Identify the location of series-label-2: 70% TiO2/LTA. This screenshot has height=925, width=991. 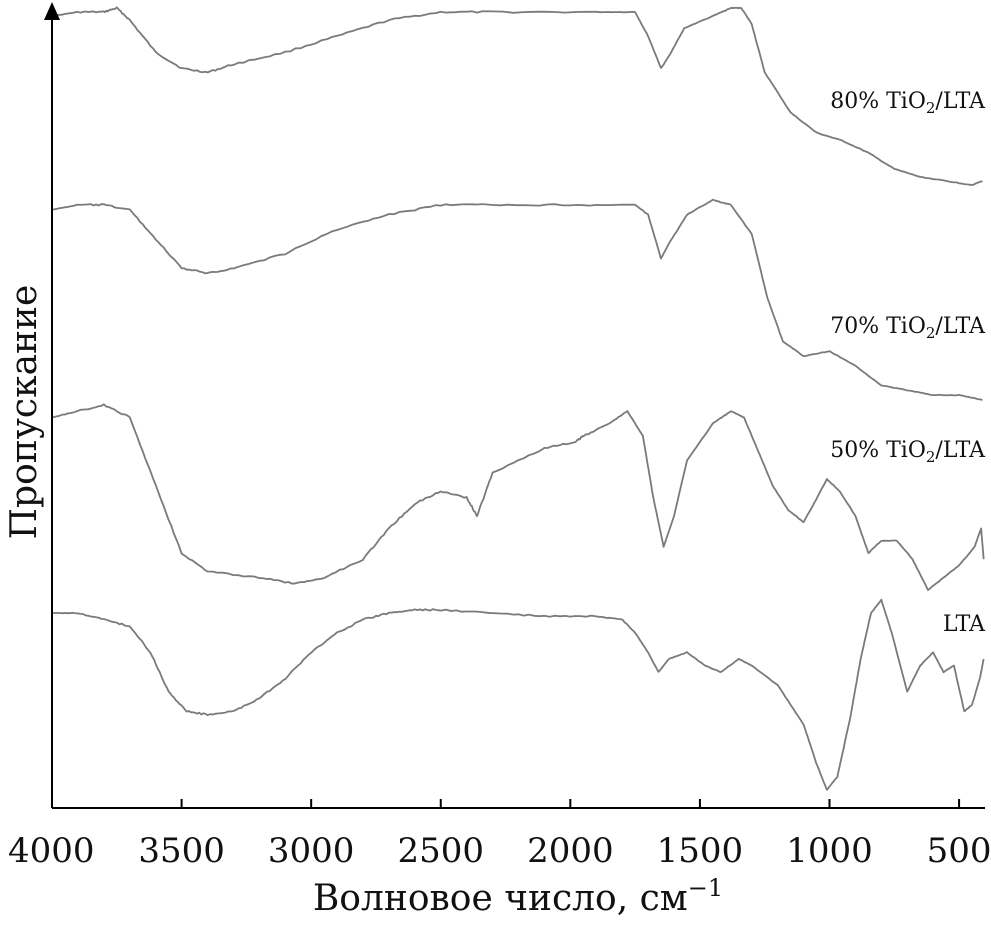
(908, 328).